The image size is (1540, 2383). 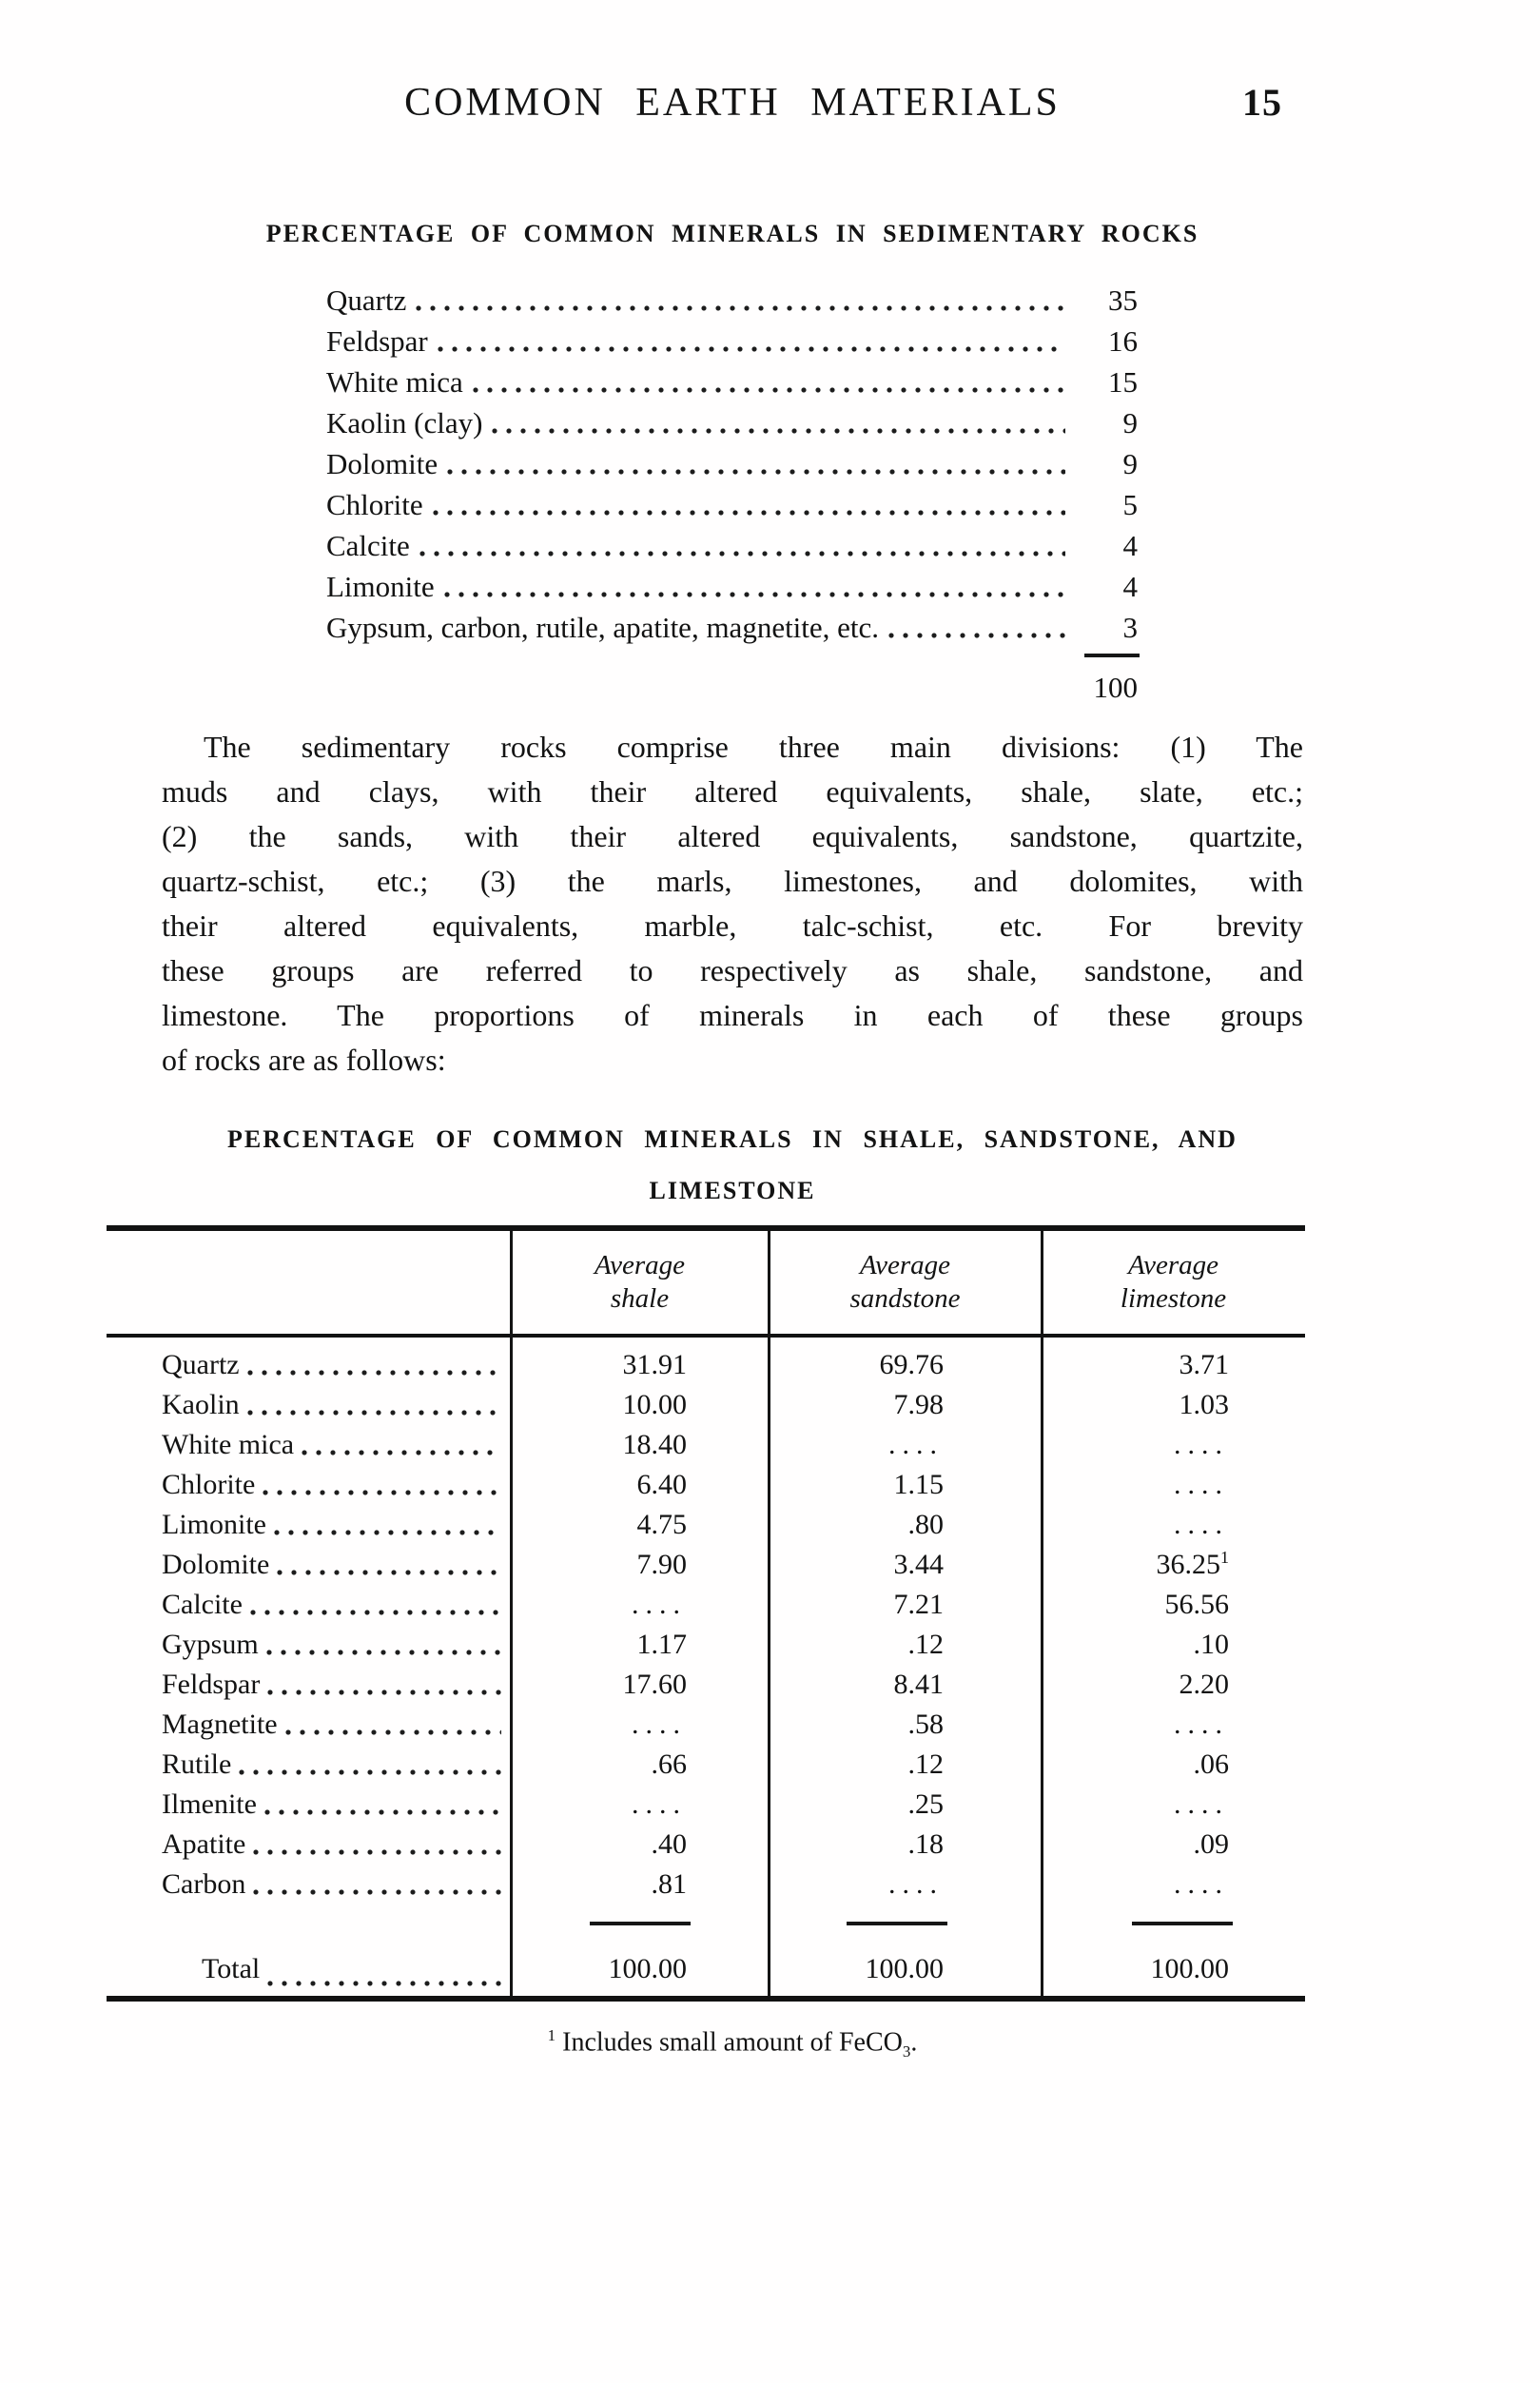 What do you see at coordinates (670, 1764) in the screenshot?
I see `shale-value-cell: .66` at bounding box center [670, 1764].